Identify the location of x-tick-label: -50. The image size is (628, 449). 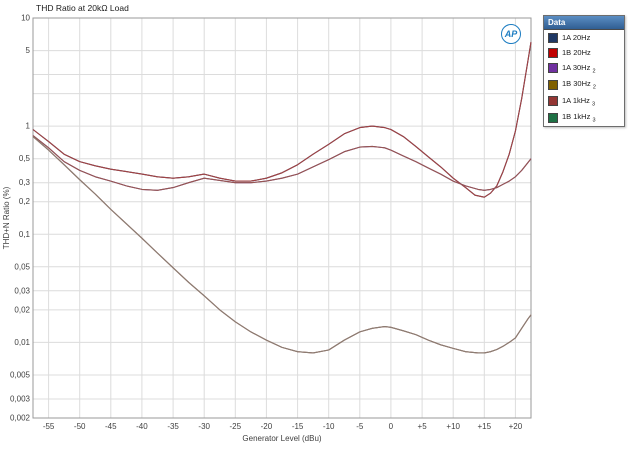
(80, 426).